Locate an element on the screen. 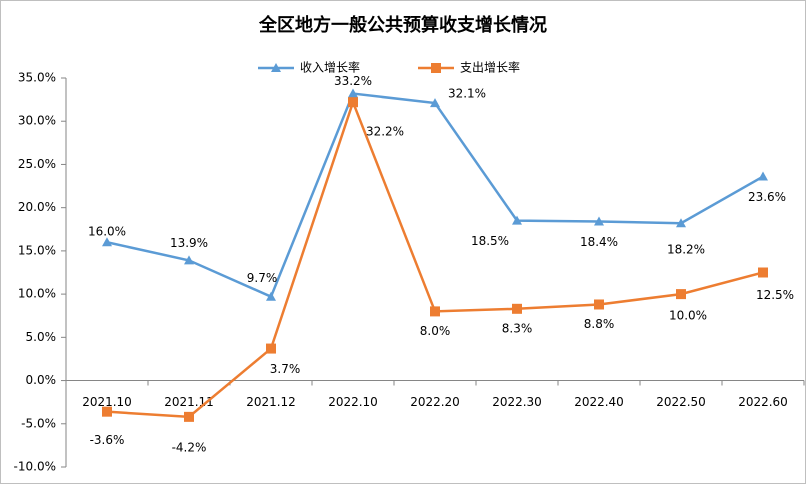 Image resolution: width=806 pixels, height=488 pixels. y-tick-label: 0.0% is located at coordinates (41, 380).